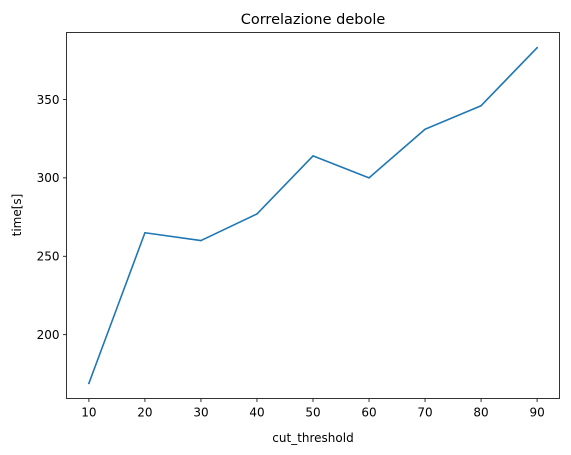 This screenshot has height=455, width=571. I want to click on x-tick-label: 10, so click(88, 413).